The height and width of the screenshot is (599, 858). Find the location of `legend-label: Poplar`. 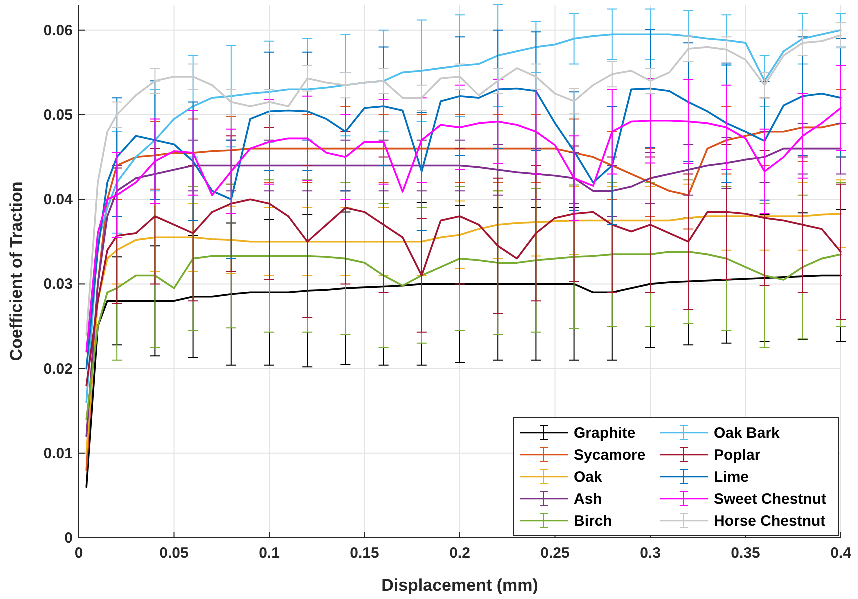

legend-label: Poplar is located at coordinates (737, 455).